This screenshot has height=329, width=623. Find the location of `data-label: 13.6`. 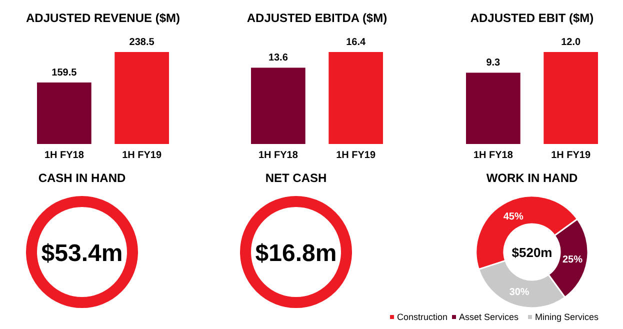

data-label: 13.6 is located at coordinates (278, 58).